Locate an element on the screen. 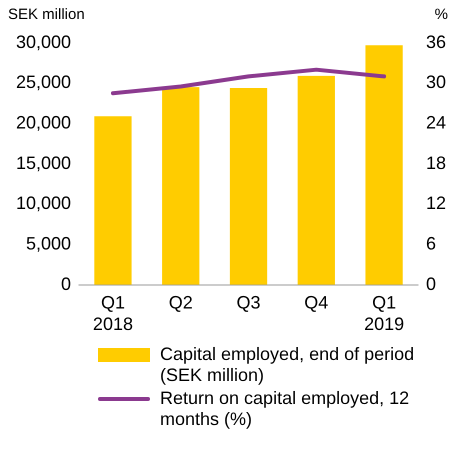 The height and width of the screenshot is (459, 466). y-tick-label: 10,000 is located at coordinates (44, 203).